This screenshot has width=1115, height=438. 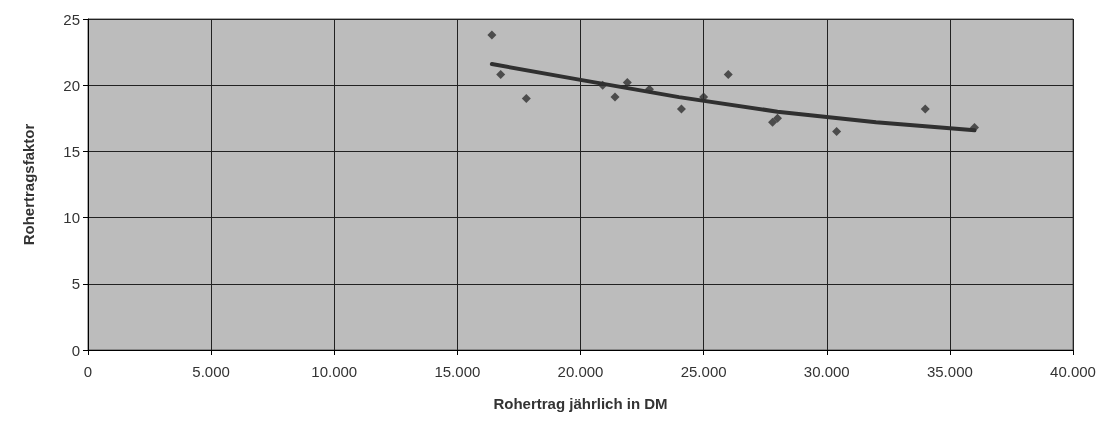 I want to click on x-tick-label: 30.000, so click(x=826, y=371).